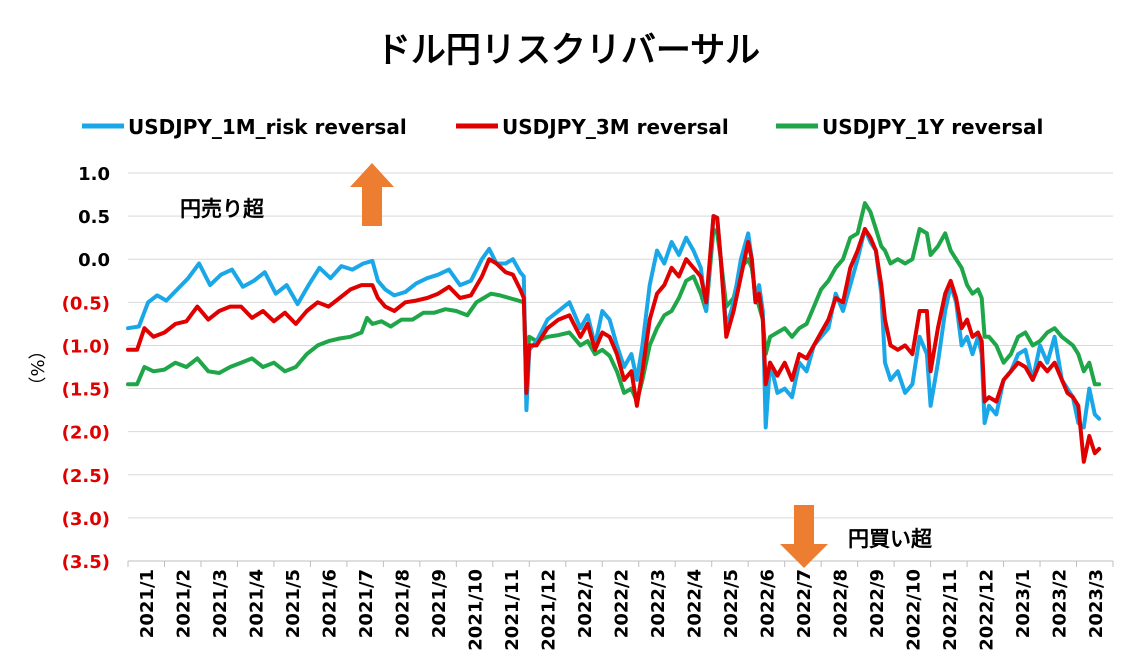  I want to click on annotation-up-label: 円売り超, so click(222, 209).